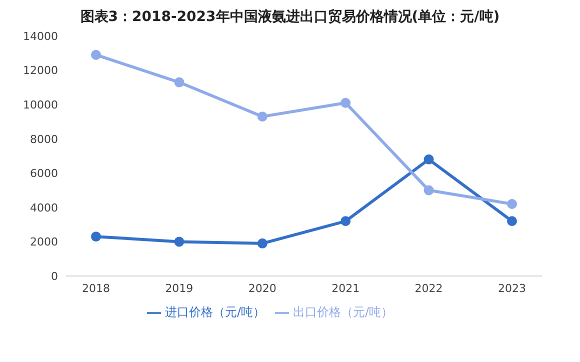  I want to click on x-tick-label: 2023, so click(512, 288).